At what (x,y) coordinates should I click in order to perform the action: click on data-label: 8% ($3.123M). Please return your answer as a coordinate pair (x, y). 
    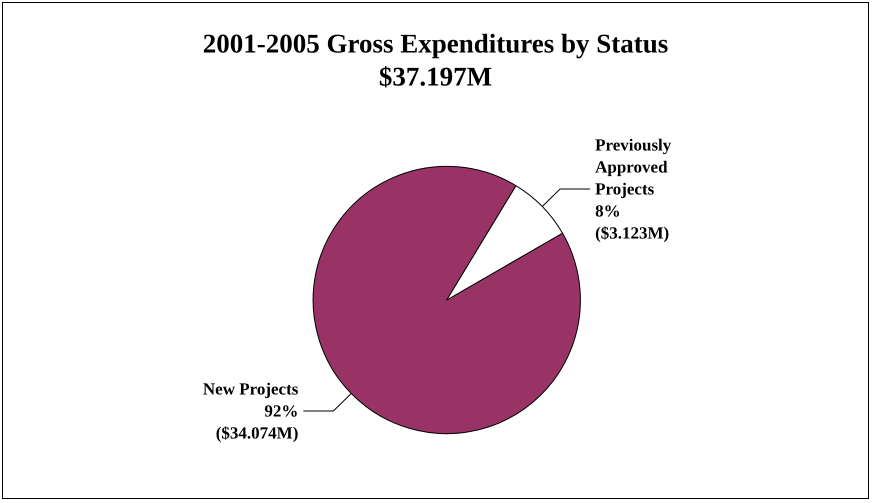
    Looking at the image, I should click on (632, 222).